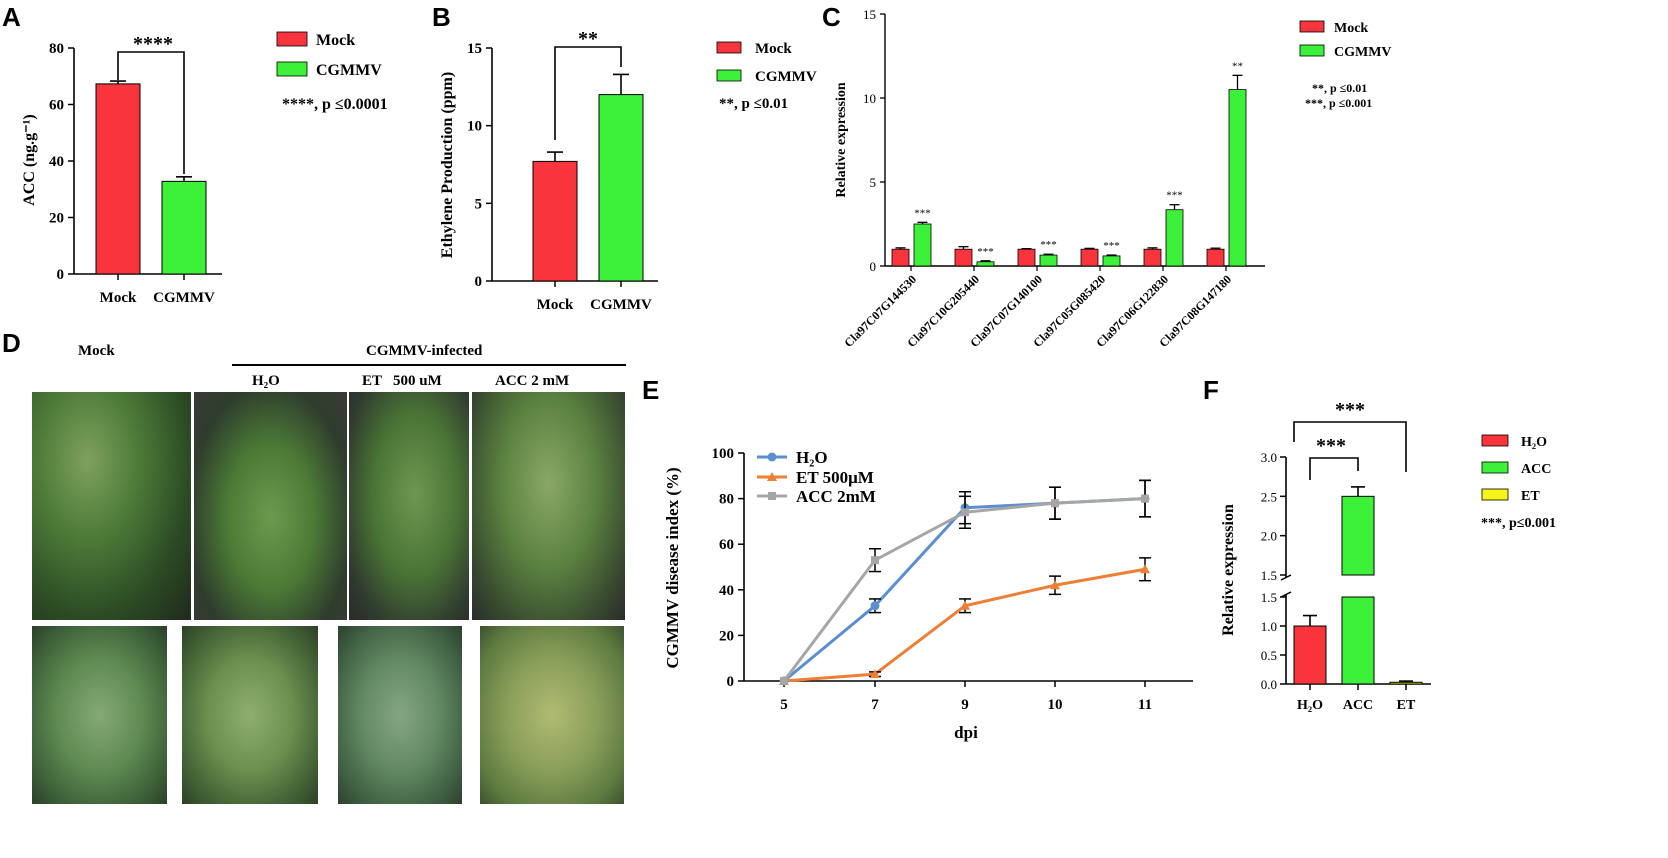 The height and width of the screenshot is (858, 1668). Describe the element at coordinates (1269, 655) in the screenshot. I see `f-y-tick-label: 0.5` at that location.